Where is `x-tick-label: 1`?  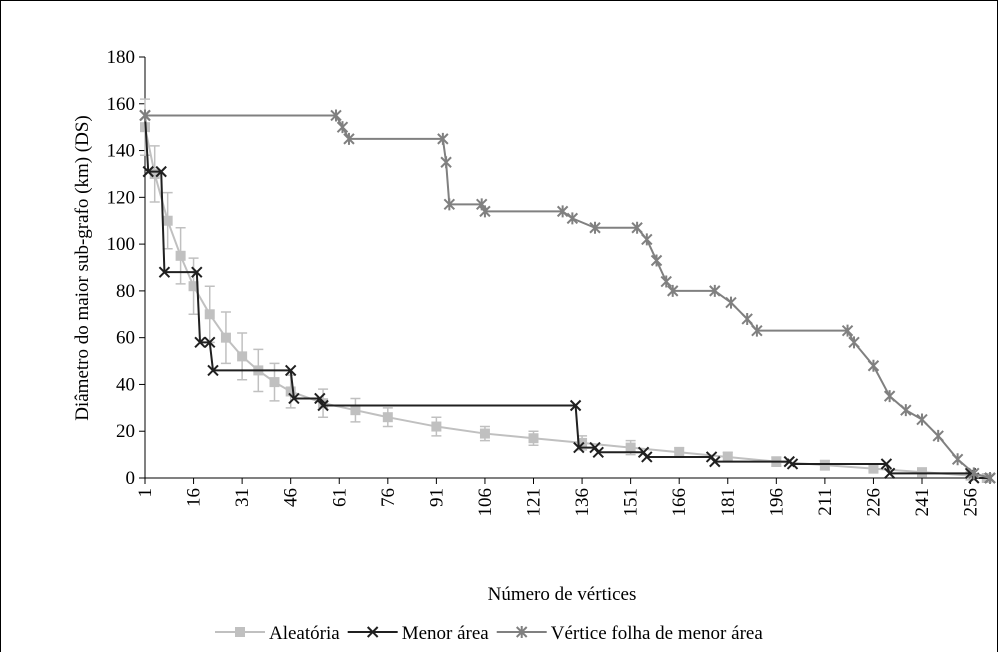 x-tick-label: 1 is located at coordinates (145, 493).